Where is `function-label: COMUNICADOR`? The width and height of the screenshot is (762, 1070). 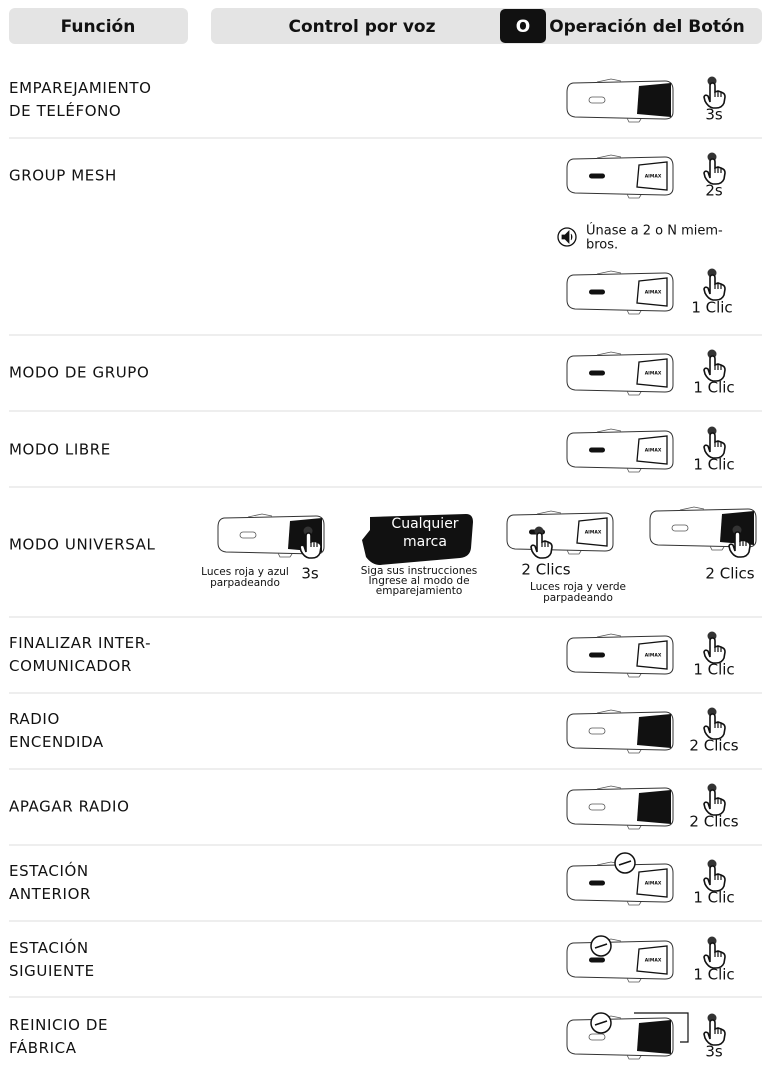
function-label: COMUNICADOR is located at coordinates (70, 666).